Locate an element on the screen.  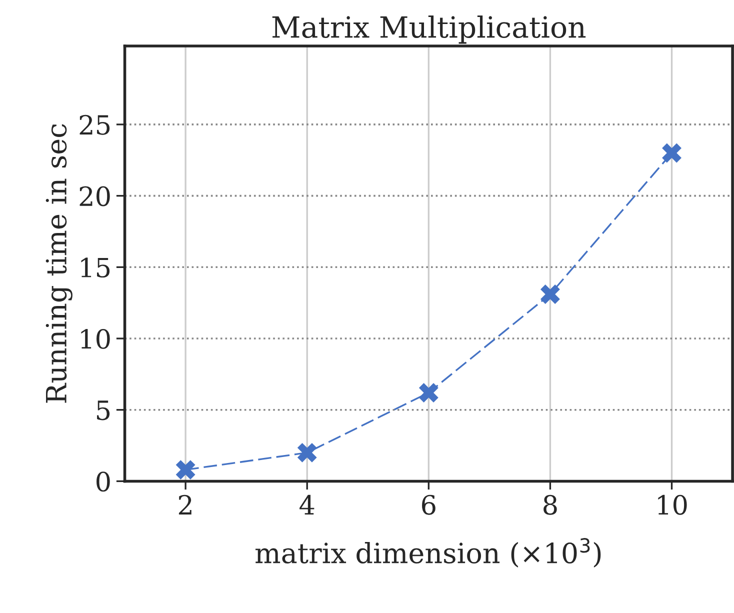
y-axis-title: Running time in sec is located at coordinates (59, 263).